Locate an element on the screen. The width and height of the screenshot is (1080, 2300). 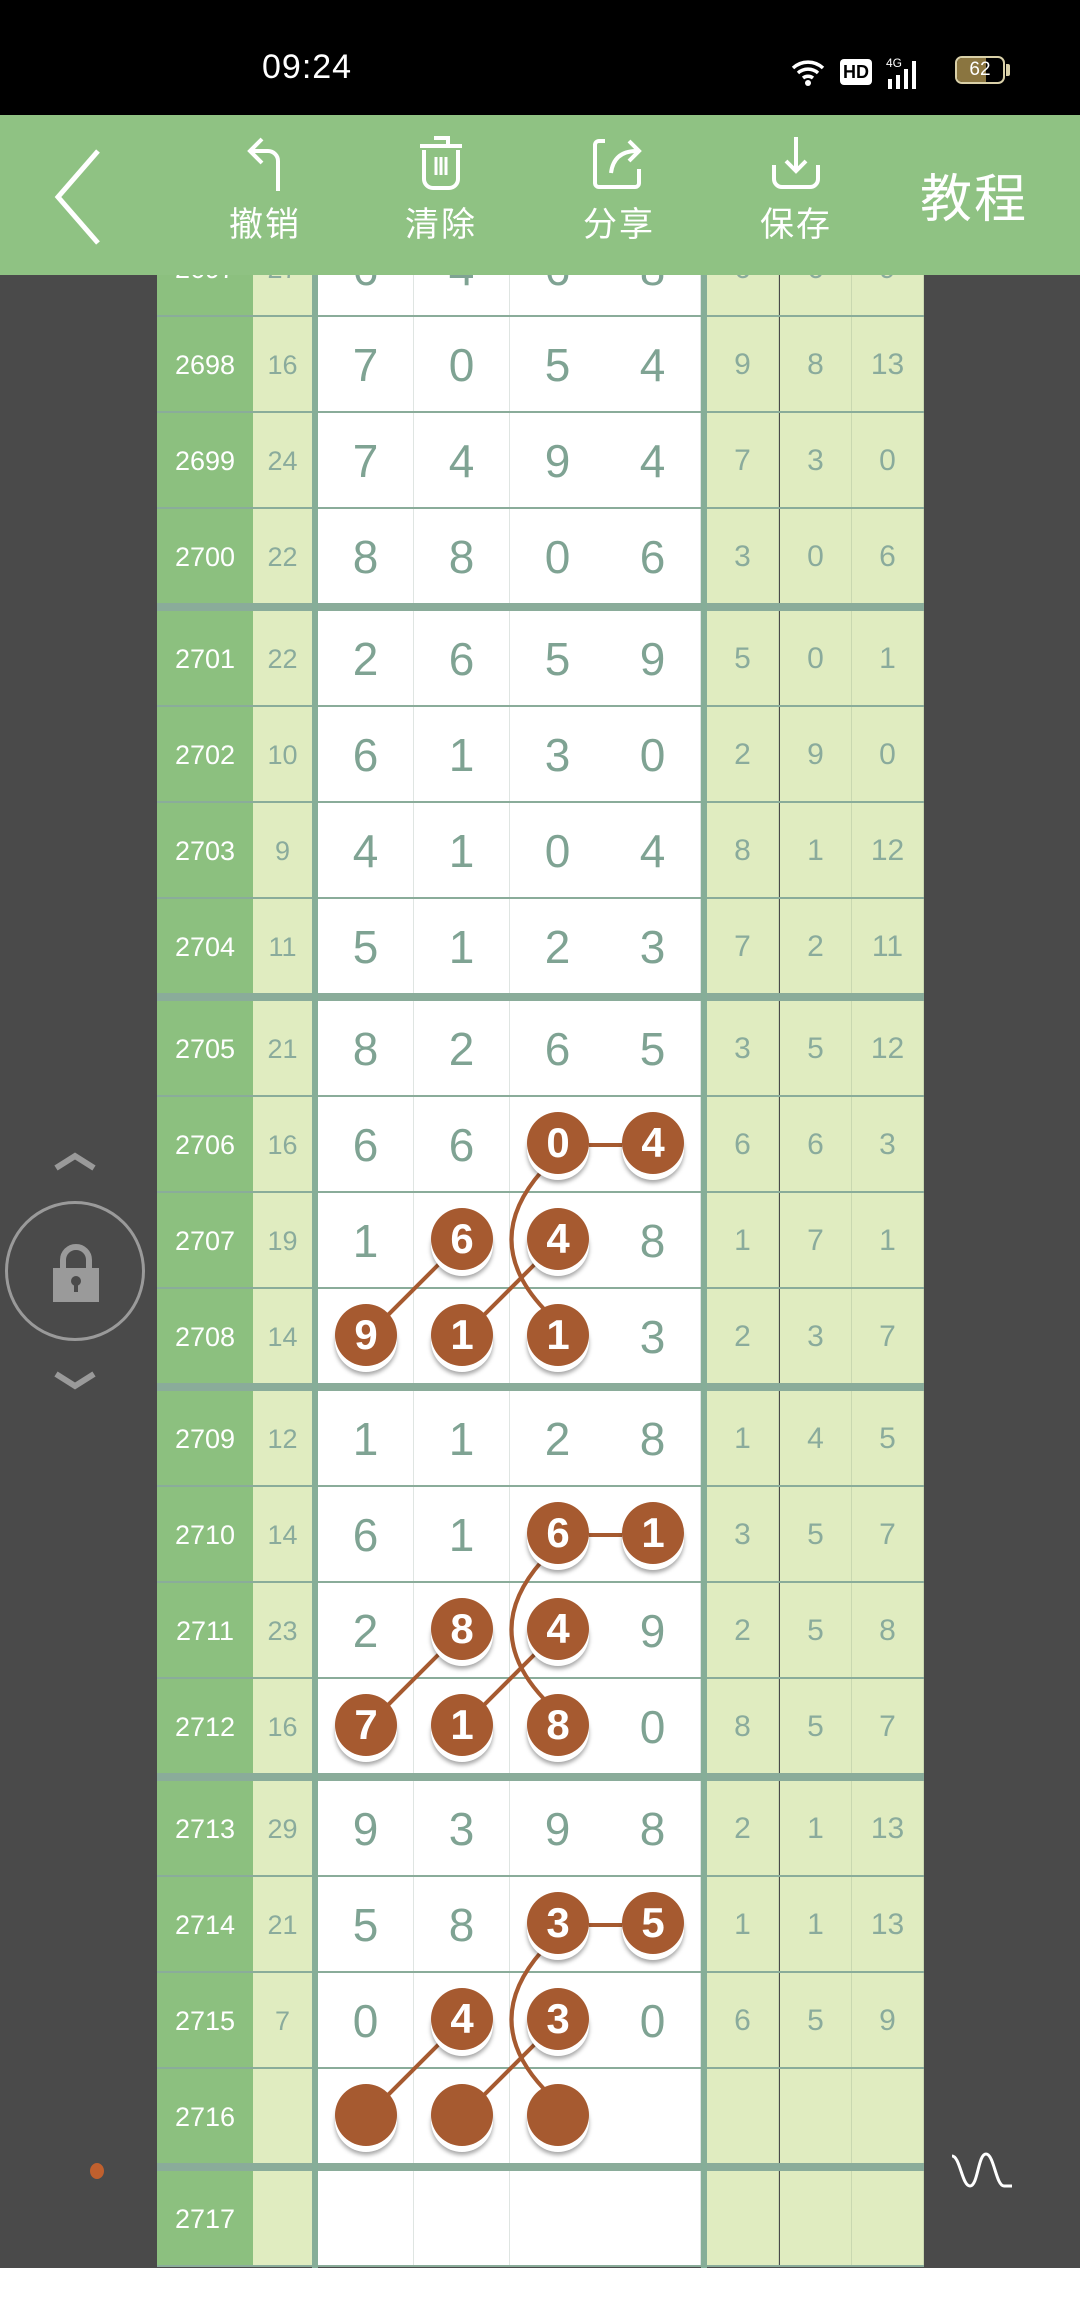
digit-cell: 1 is located at coordinates (462, 755).